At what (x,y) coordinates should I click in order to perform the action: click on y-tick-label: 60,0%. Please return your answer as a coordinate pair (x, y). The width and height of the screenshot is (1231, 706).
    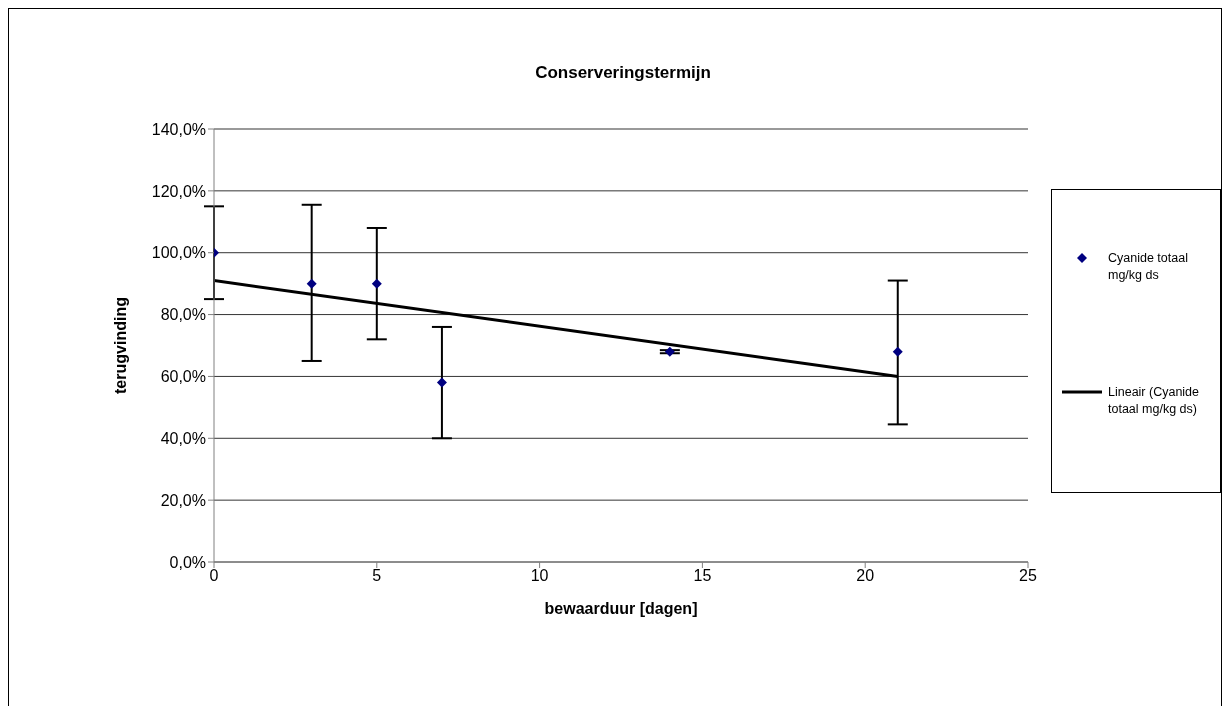
    Looking at the image, I should click on (183, 377).